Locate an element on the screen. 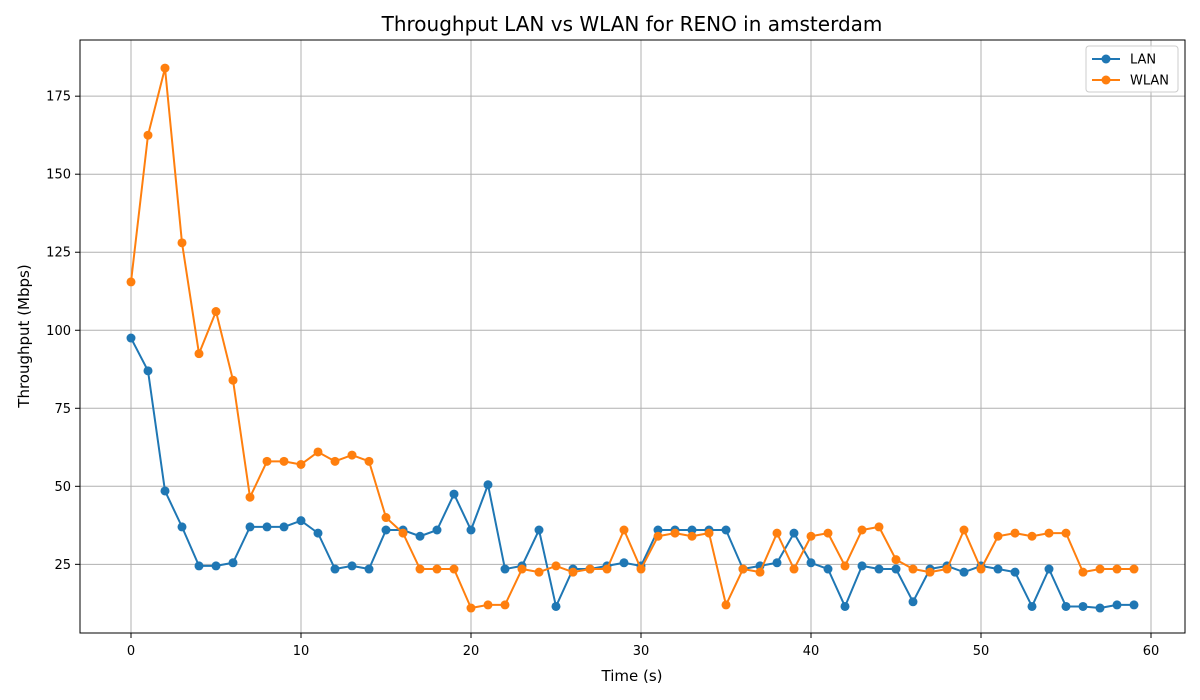 The height and width of the screenshot is (700, 1200). legend-label-wlan: WLAN is located at coordinates (1149, 81).